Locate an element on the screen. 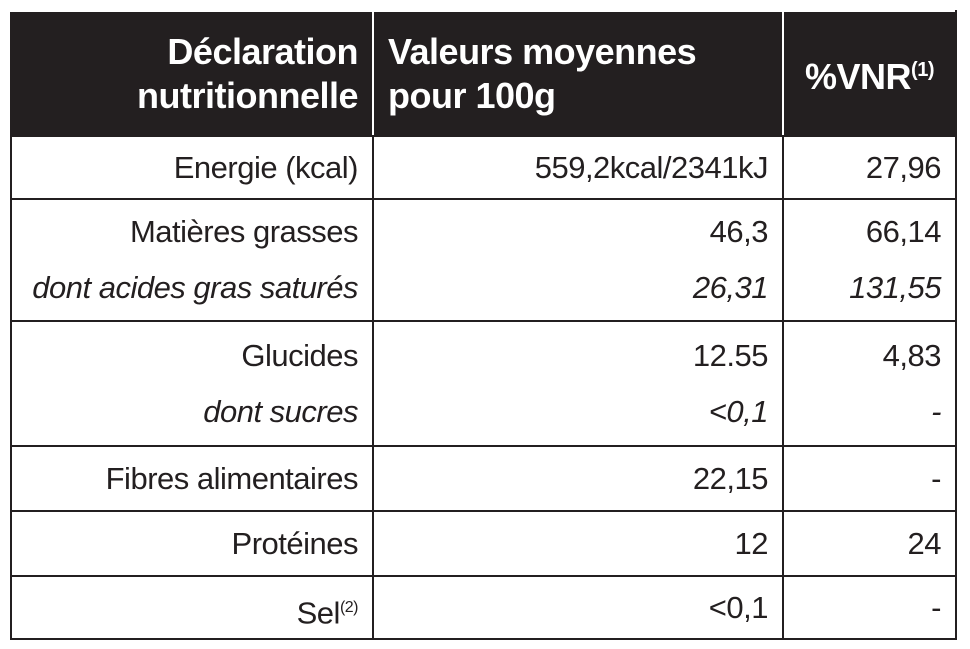  cell-line: dont acides gras saturés is located at coordinates (192, 288).